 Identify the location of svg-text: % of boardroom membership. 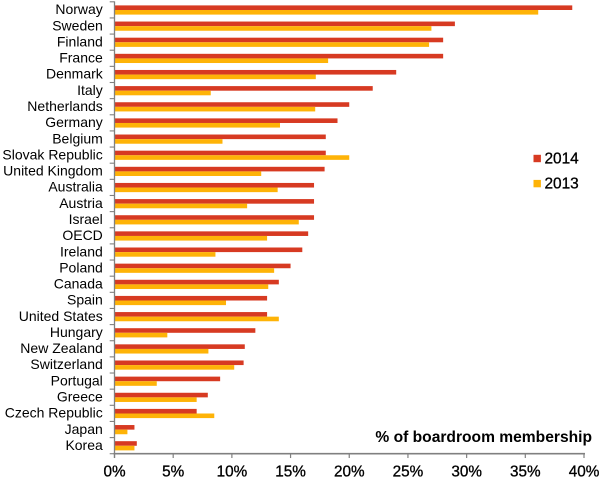
(483, 437).